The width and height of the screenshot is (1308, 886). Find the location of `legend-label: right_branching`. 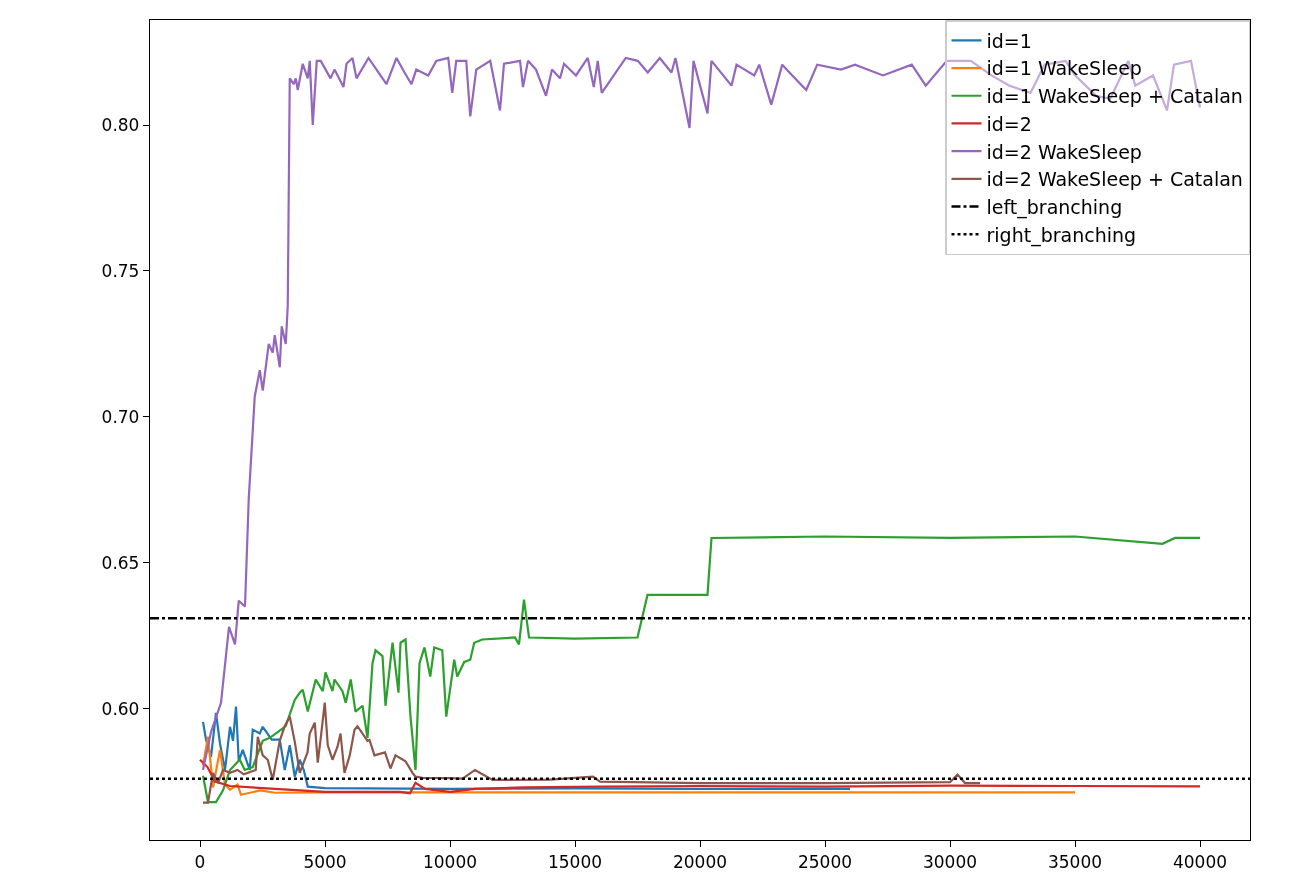

legend-label: right_branching is located at coordinates (1061, 235).